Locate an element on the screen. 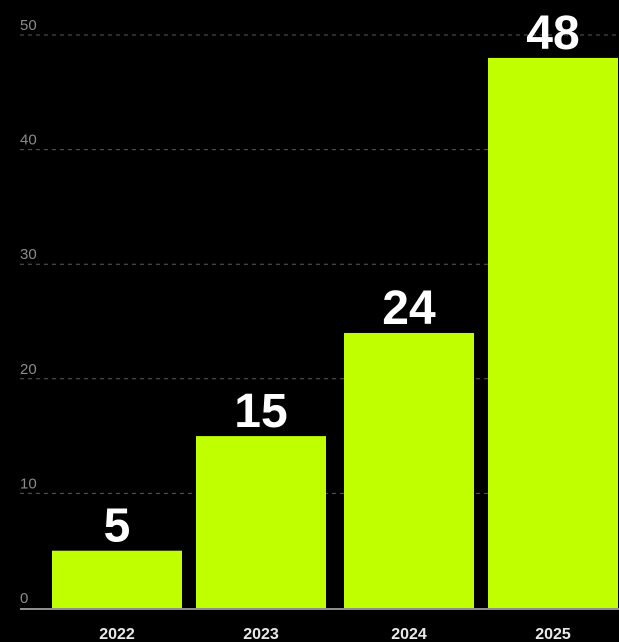 Image resolution: width=619 pixels, height=642 pixels. data-label: 15 is located at coordinates (260, 411).